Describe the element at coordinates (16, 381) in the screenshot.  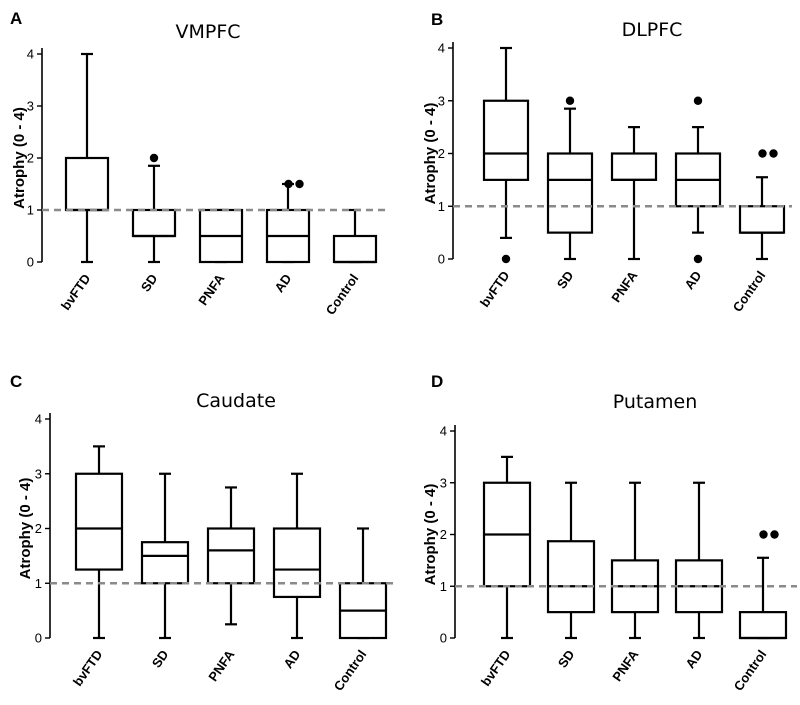
I see `panel-letter: C` at that location.